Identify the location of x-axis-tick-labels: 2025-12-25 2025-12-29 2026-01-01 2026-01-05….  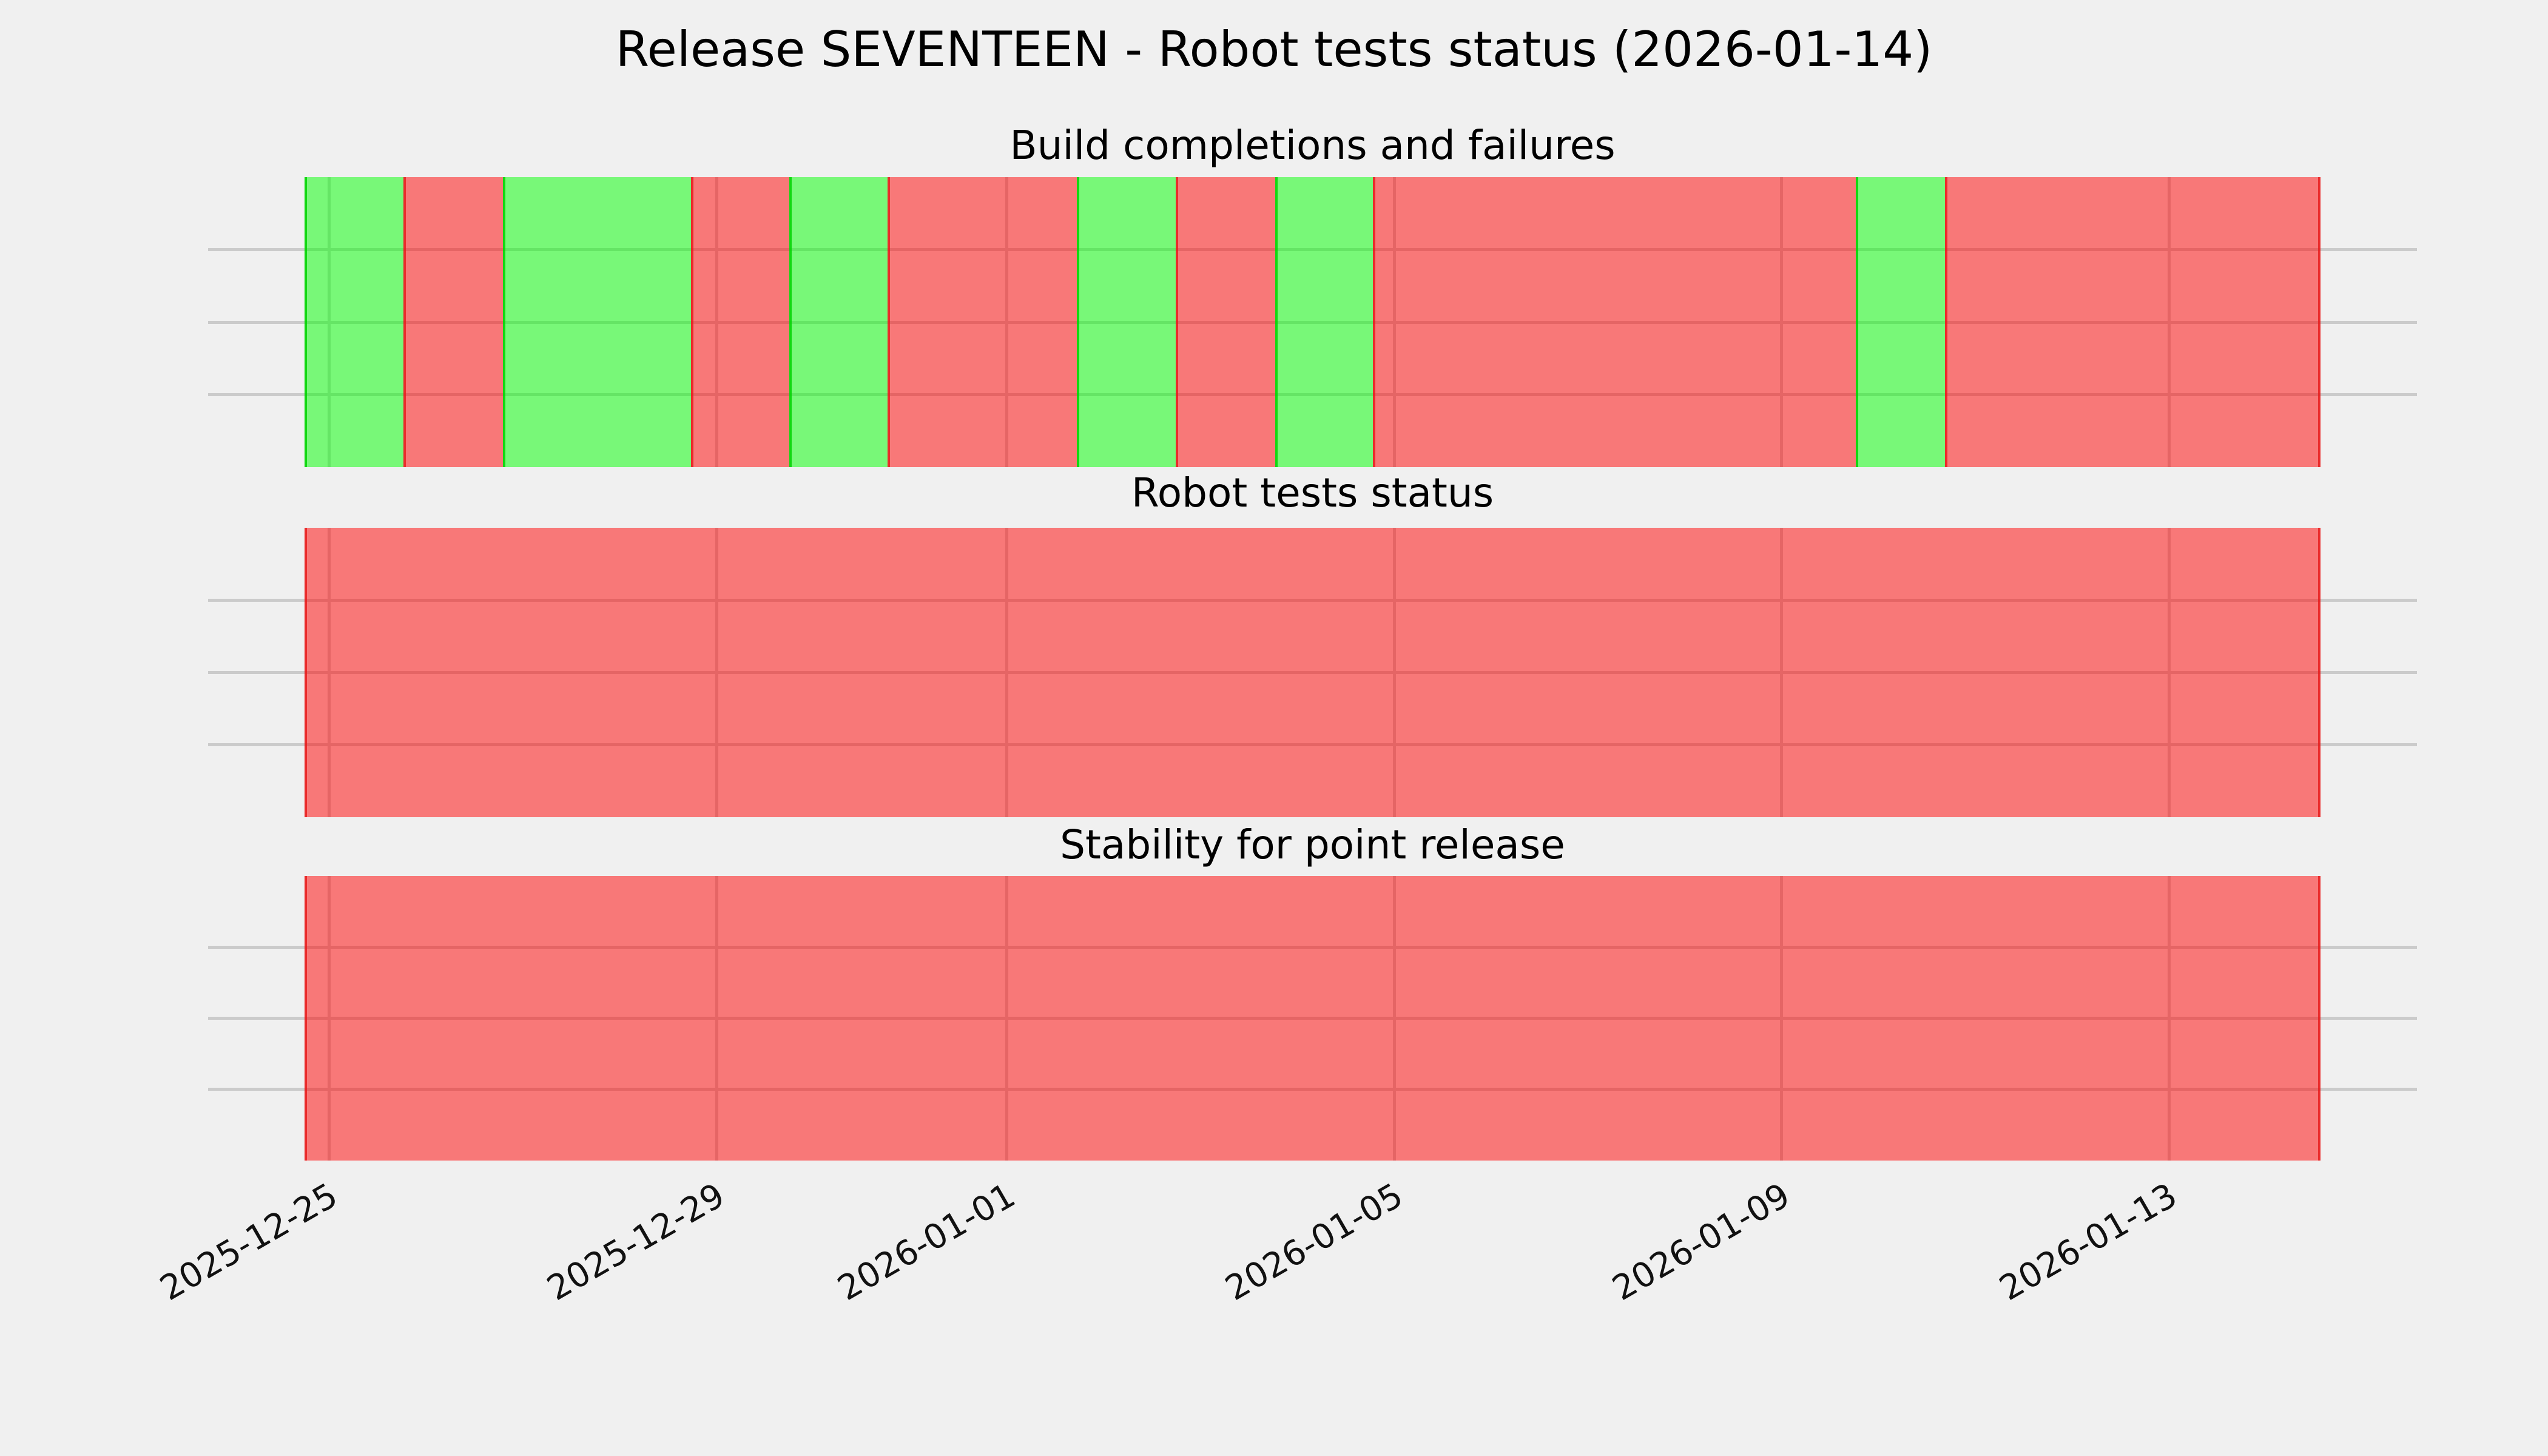
(1285, 1276).